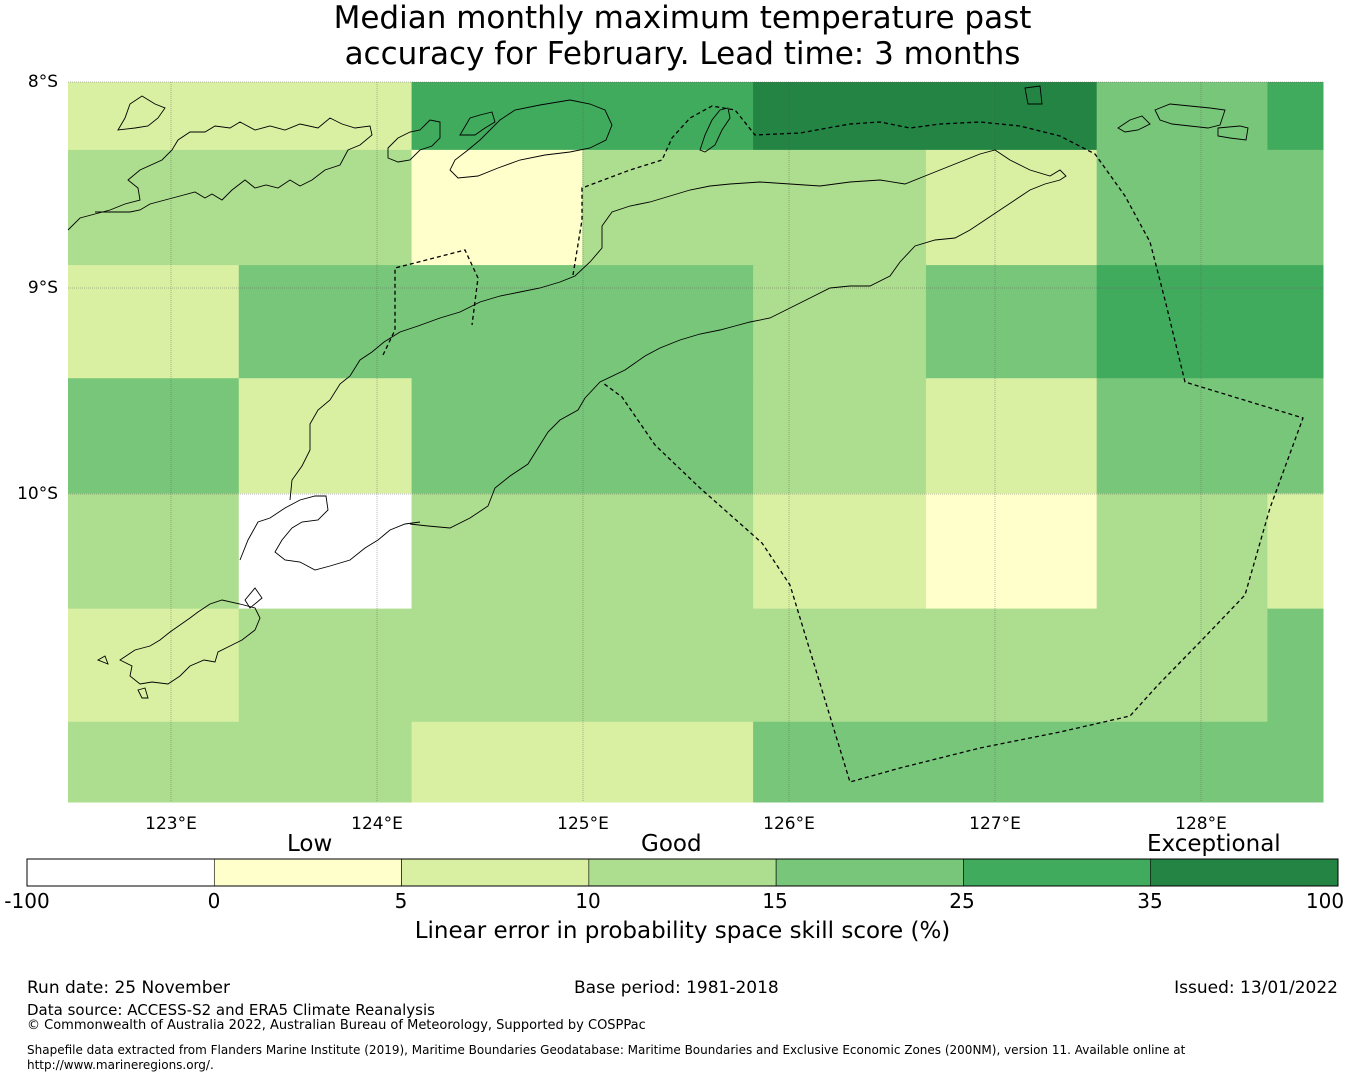 This screenshot has height=1080, width=1365. Describe the element at coordinates (682, 18) in the screenshot. I see `map-title-line-1: Median monthly maximum temperature past` at that location.